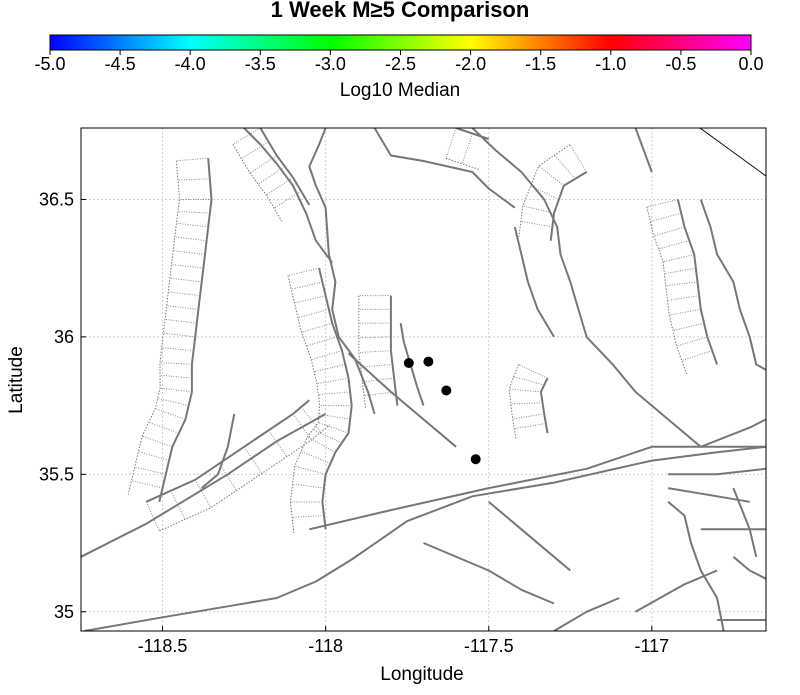  Describe the element at coordinates (750, 64) in the screenshot. I see `colorbar-tick-label: 0.0` at that location.